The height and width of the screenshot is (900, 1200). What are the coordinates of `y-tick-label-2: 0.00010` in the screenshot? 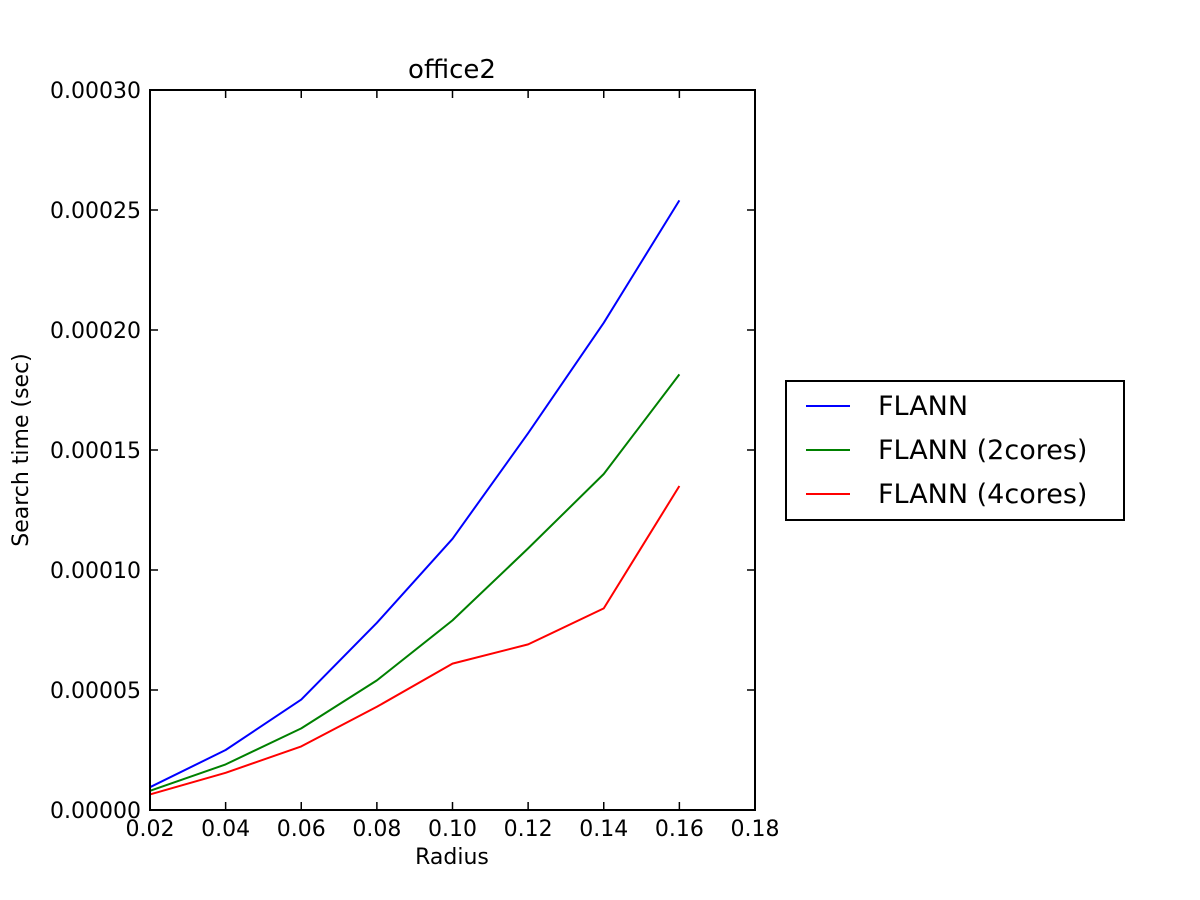 It's located at (95, 571).